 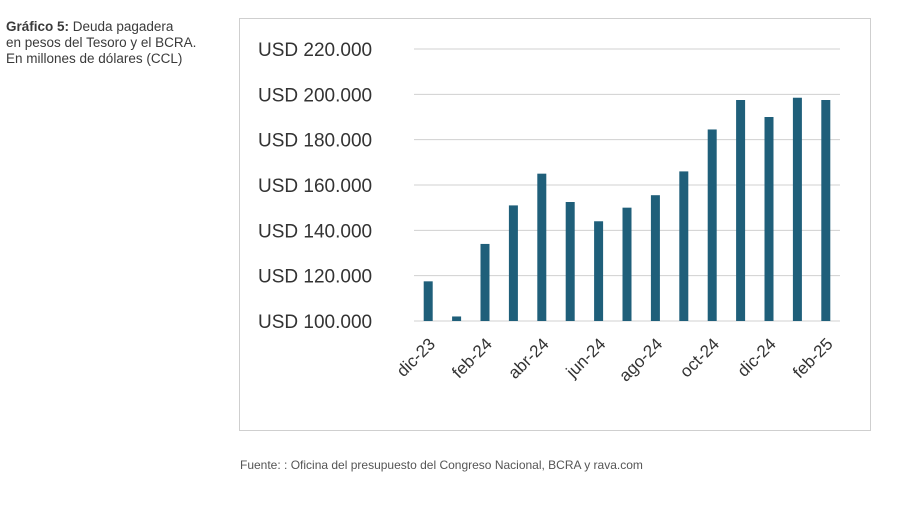 What do you see at coordinates (528, 358) in the screenshot?
I see `x-tick-label: abr-24` at bounding box center [528, 358].